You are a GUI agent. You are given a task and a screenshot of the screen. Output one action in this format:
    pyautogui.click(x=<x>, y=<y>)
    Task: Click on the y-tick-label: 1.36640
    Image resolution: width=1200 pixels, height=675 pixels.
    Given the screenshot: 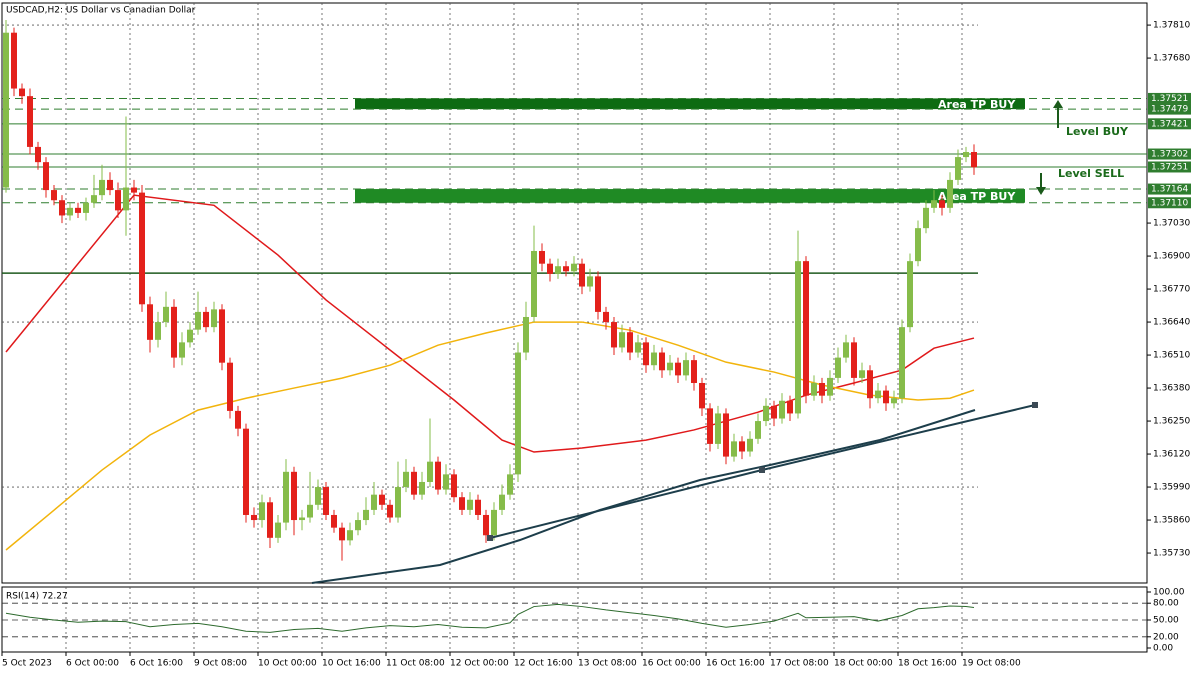 What is the action you would take?
    pyautogui.click(x=1171, y=323)
    